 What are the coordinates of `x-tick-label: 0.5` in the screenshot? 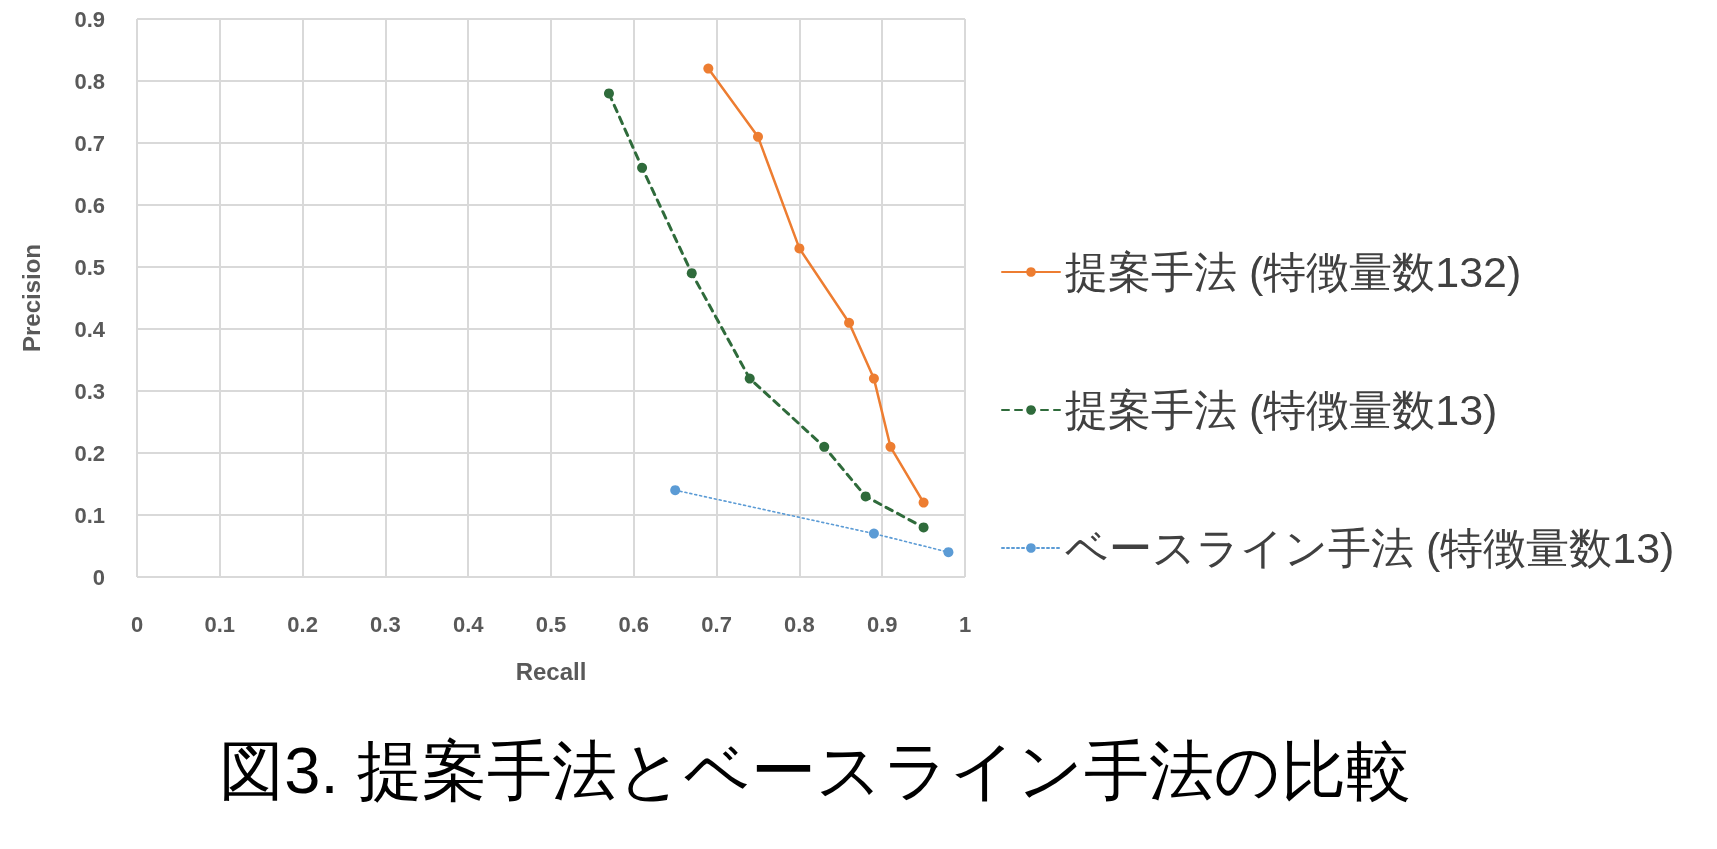 It's located at (551, 624).